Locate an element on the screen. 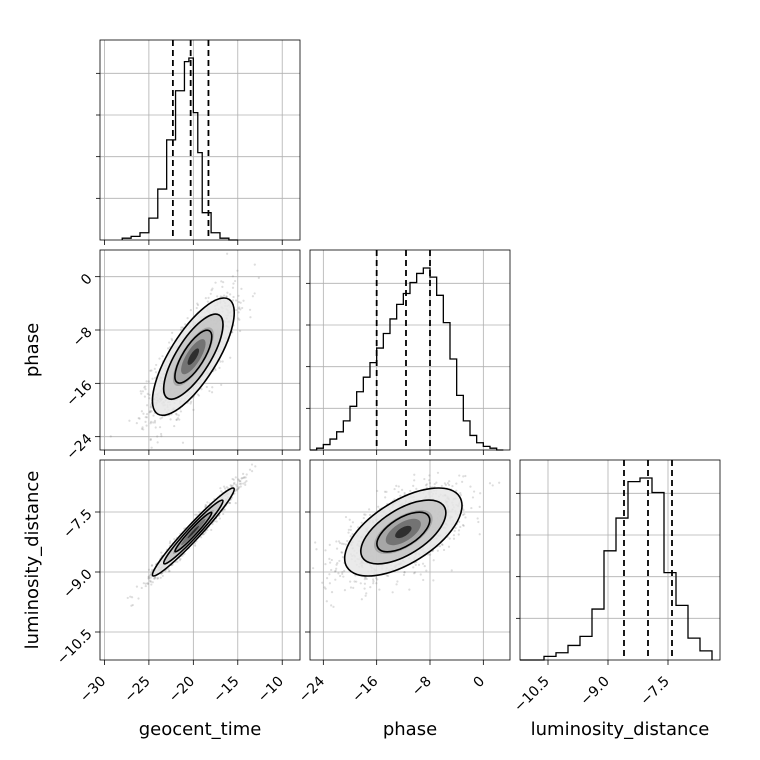  panel-background is located at coordinates (200, 140).